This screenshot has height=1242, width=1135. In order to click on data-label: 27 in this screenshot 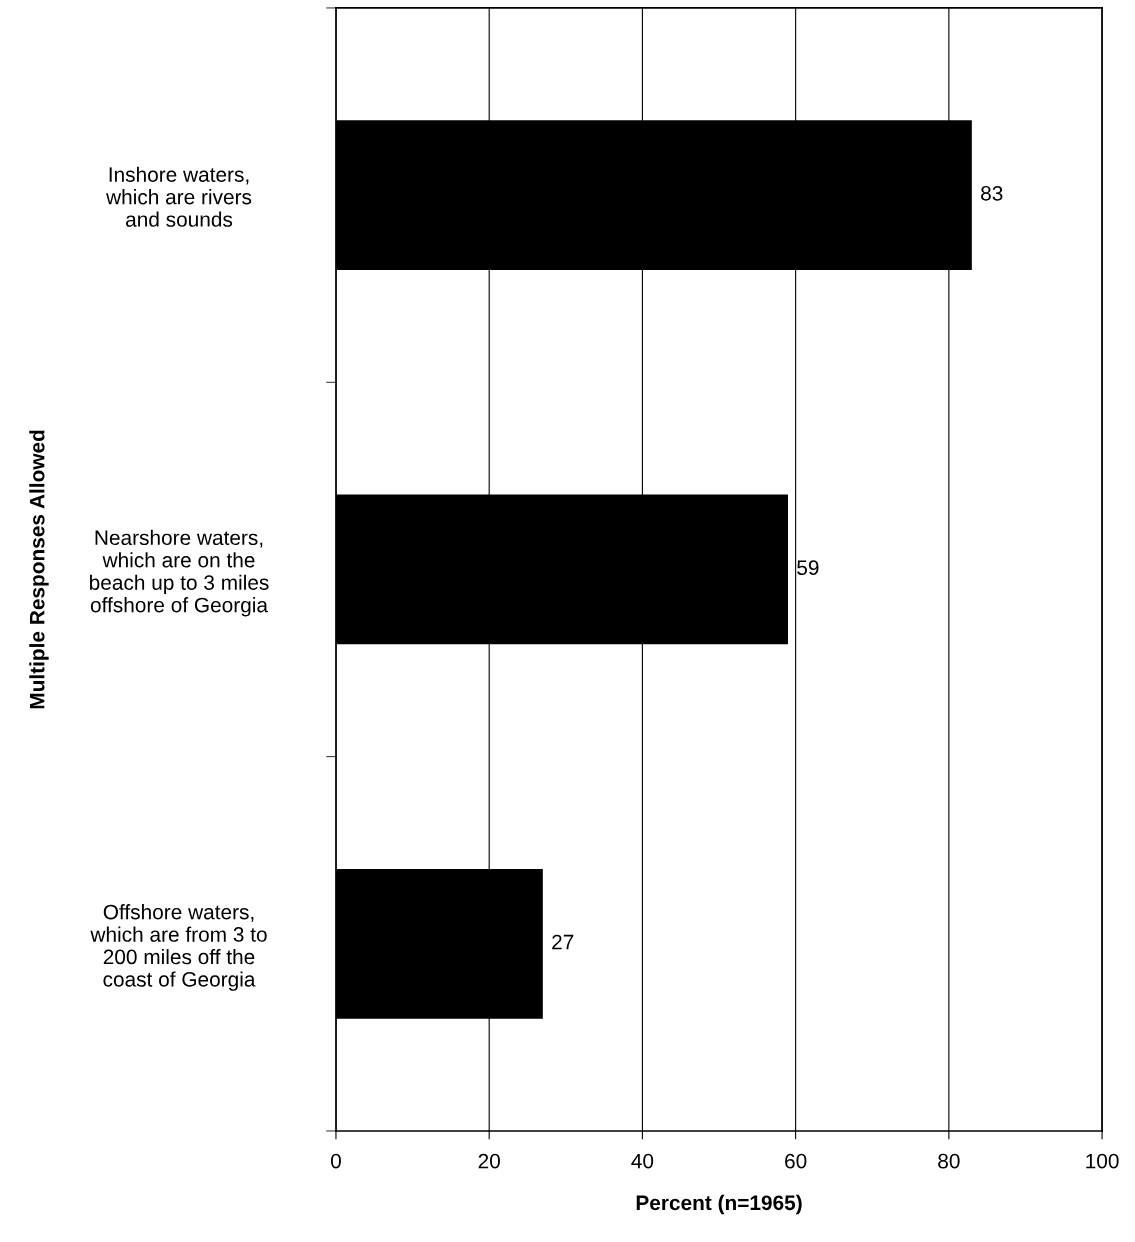, I will do `click(563, 942)`.